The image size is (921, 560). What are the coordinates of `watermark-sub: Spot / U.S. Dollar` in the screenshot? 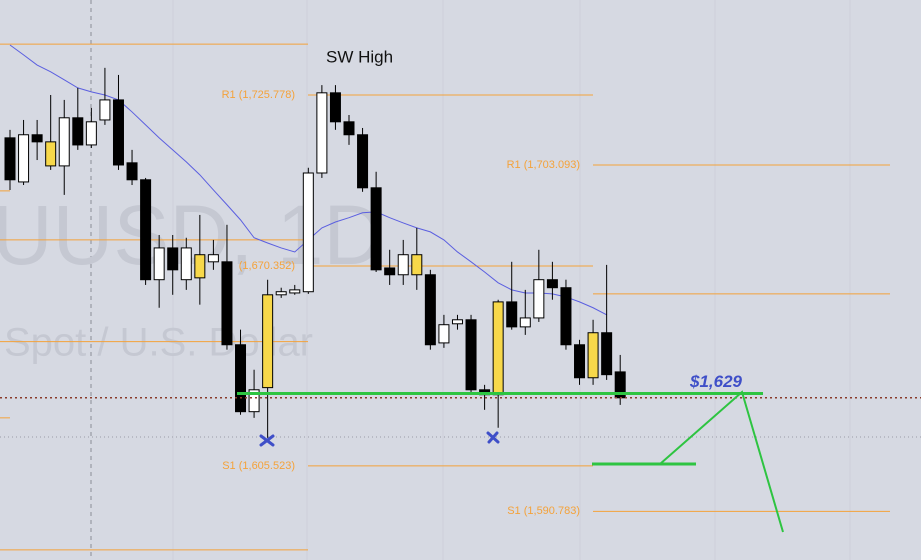 It's located at (158, 343).